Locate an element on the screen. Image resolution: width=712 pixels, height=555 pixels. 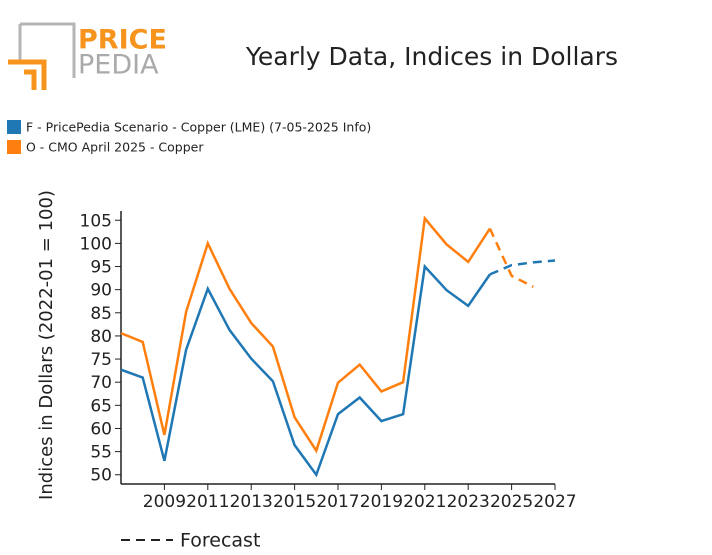
y-tick-label: 100 is located at coordinates (96, 244).